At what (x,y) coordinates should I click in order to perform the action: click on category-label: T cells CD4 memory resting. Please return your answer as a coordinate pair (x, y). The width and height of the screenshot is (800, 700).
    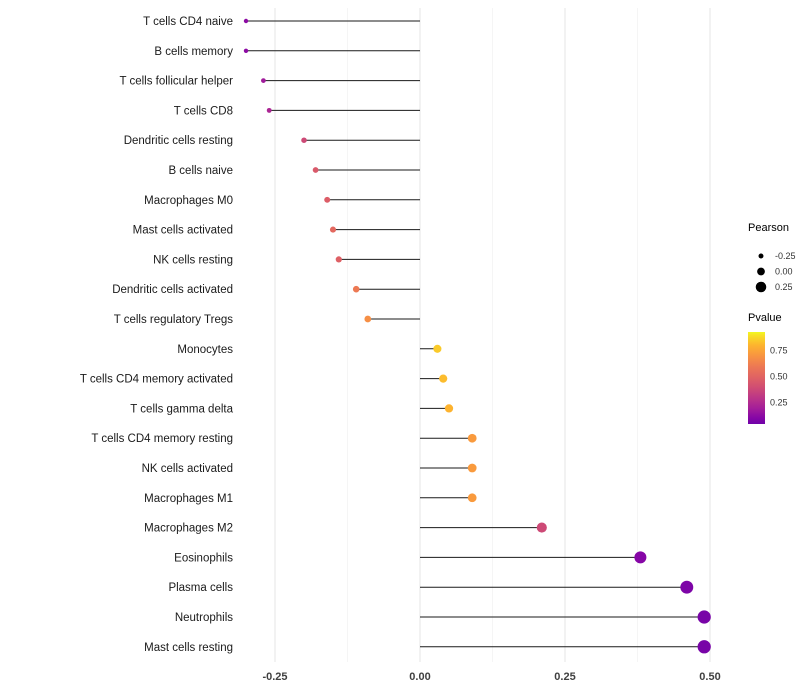
    Looking at the image, I should click on (162, 439).